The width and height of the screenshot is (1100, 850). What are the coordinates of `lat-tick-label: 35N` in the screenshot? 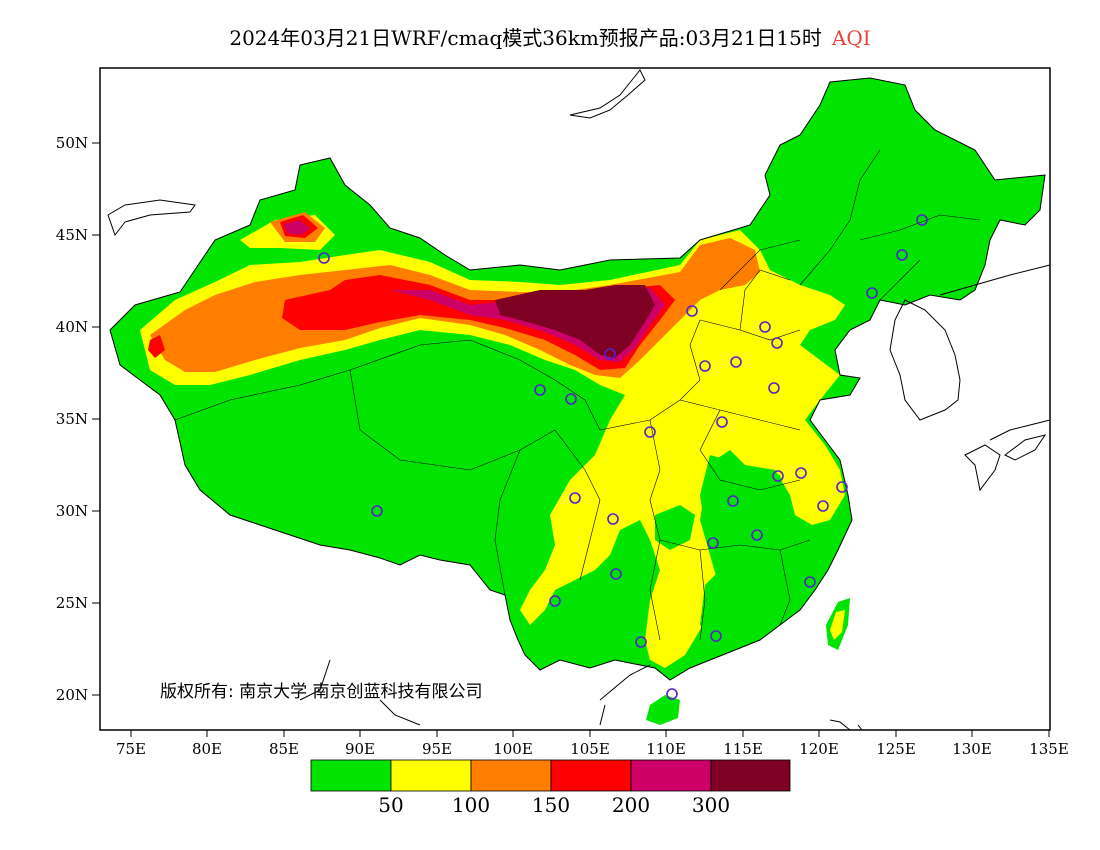 It's located at (72, 419).